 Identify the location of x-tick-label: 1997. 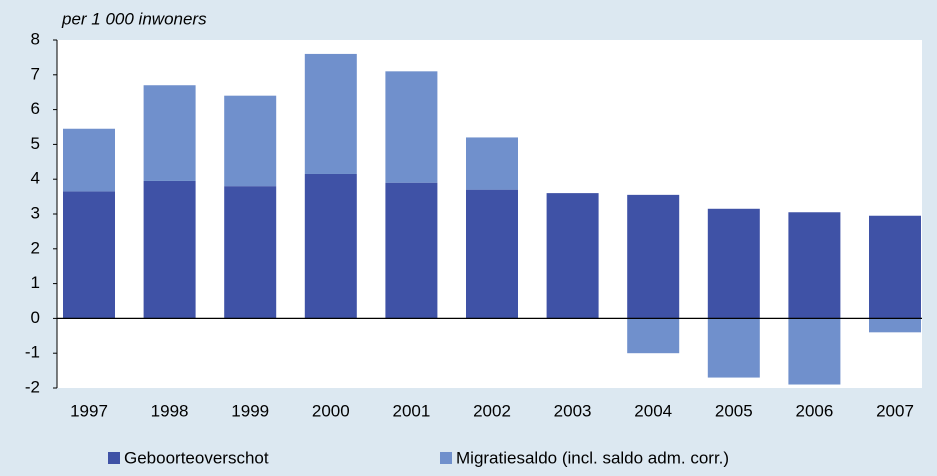
(89, 410).